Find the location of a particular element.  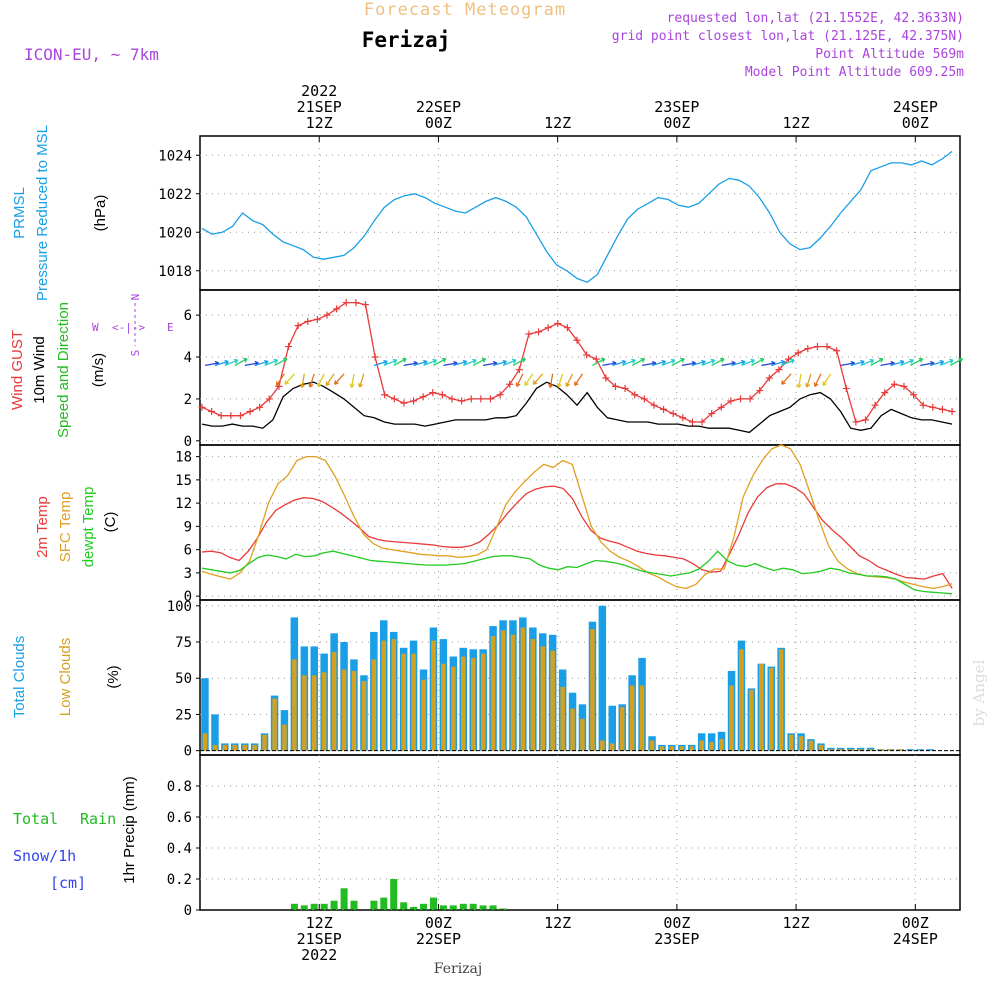

y-tick-label: 0 is located at coordinates (188, 597).